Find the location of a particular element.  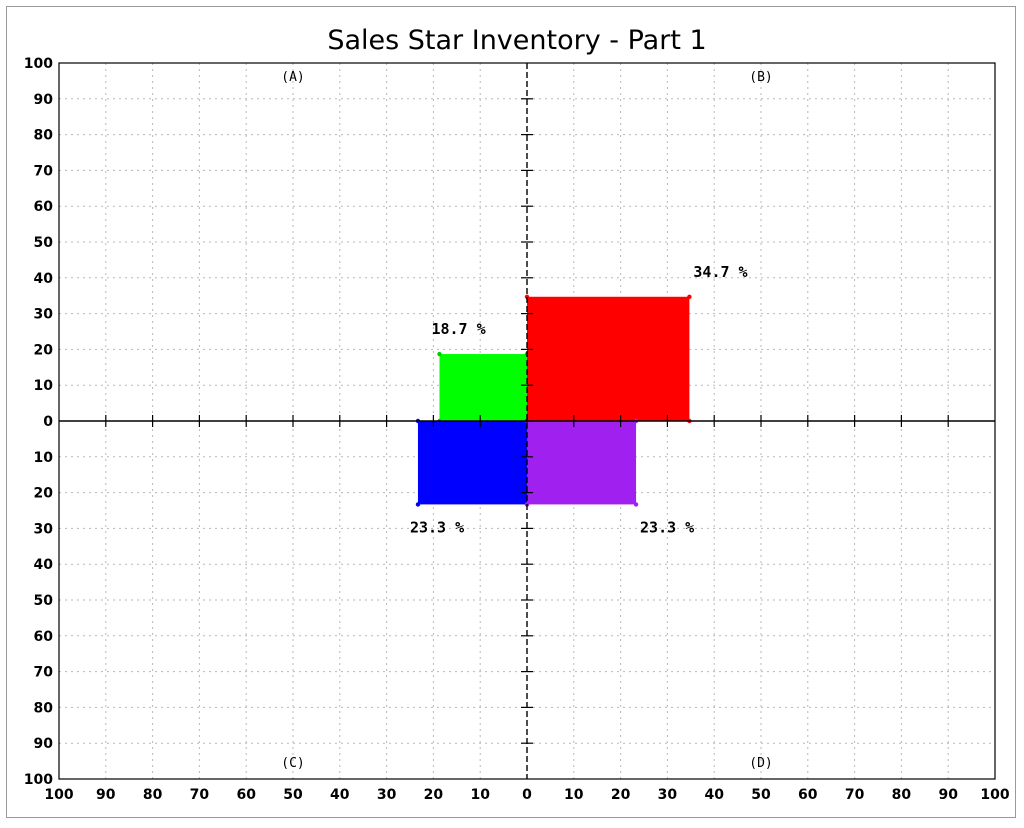

quadrant-label-c: (C) is located at coordinates (292, 763).